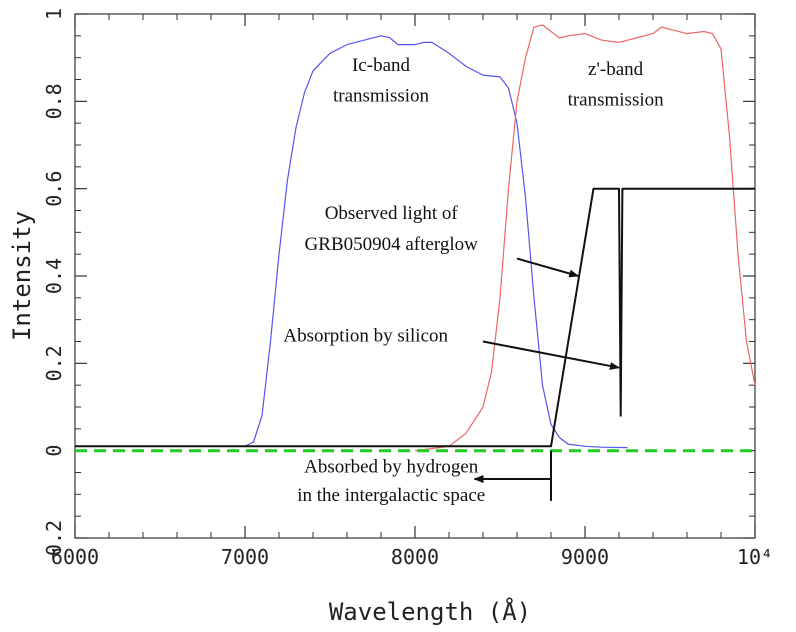 The image size is (796, 632). I want to click on annotation-label: in the intergalactic space, so click(391, 495).